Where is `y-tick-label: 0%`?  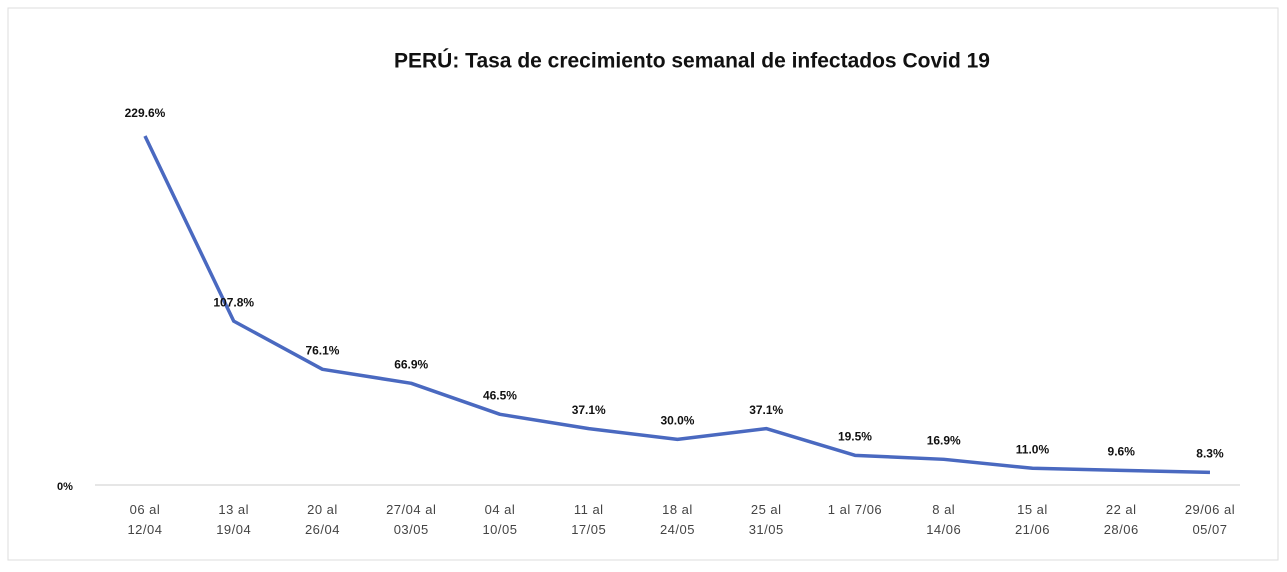
y-tick-label: 0% is located at coordinates (65, 487).